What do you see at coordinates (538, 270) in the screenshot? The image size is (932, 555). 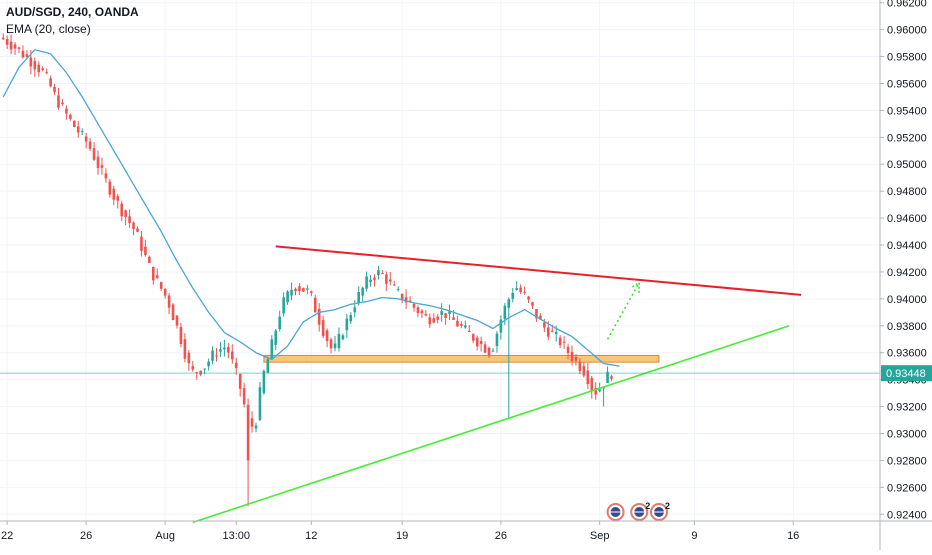 I see `resistance-trendline` at bounding box center [538, 270].